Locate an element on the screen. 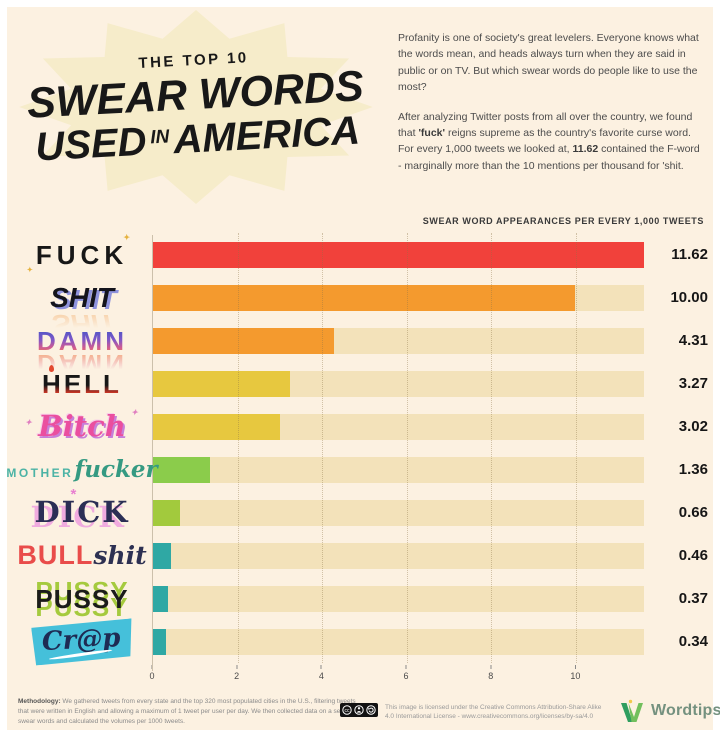  x-tick: 6 is located at coordinates (406, 673).